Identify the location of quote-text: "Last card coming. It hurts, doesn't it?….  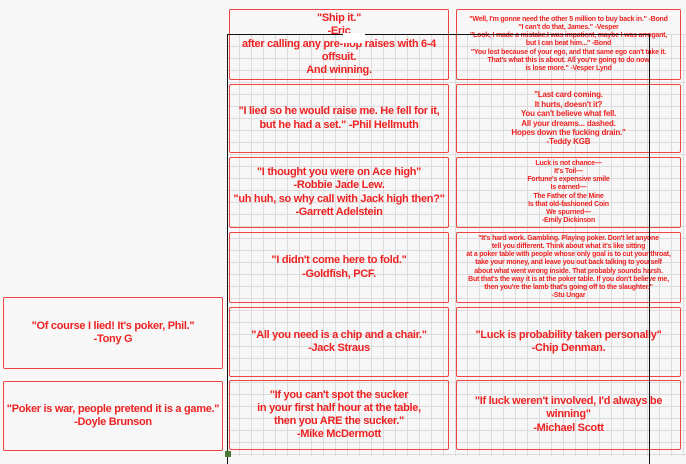
(568, 118).